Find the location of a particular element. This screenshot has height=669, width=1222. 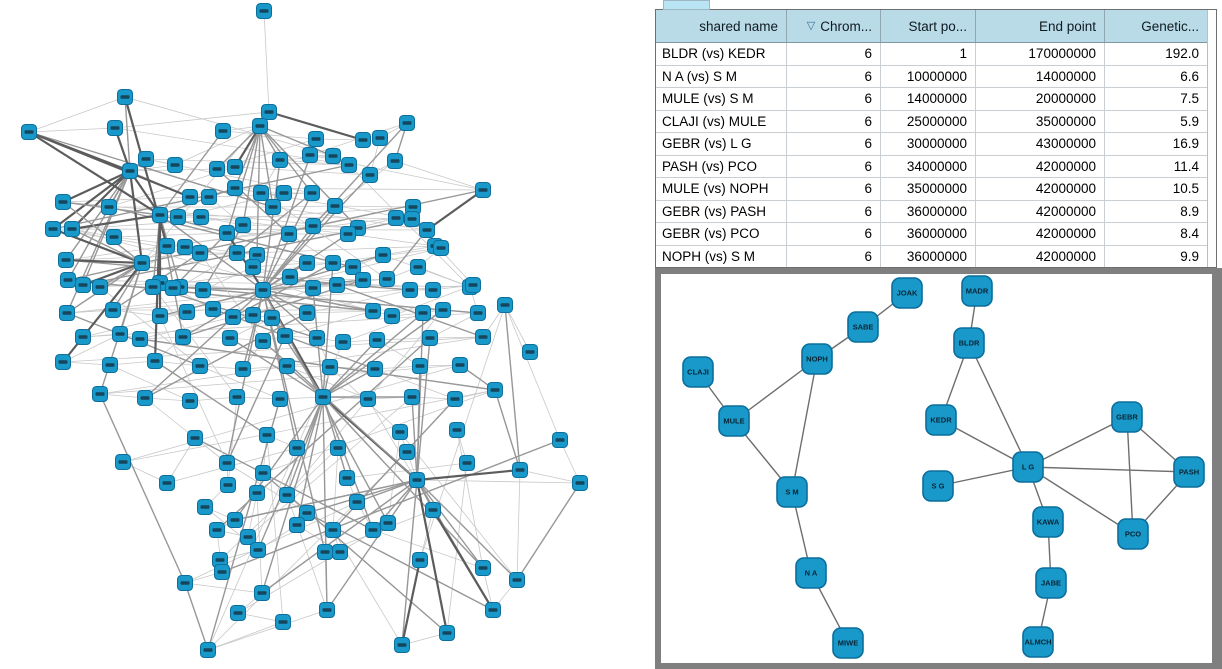

network-node-l-g: L G is located at coordinates (1028, 467).